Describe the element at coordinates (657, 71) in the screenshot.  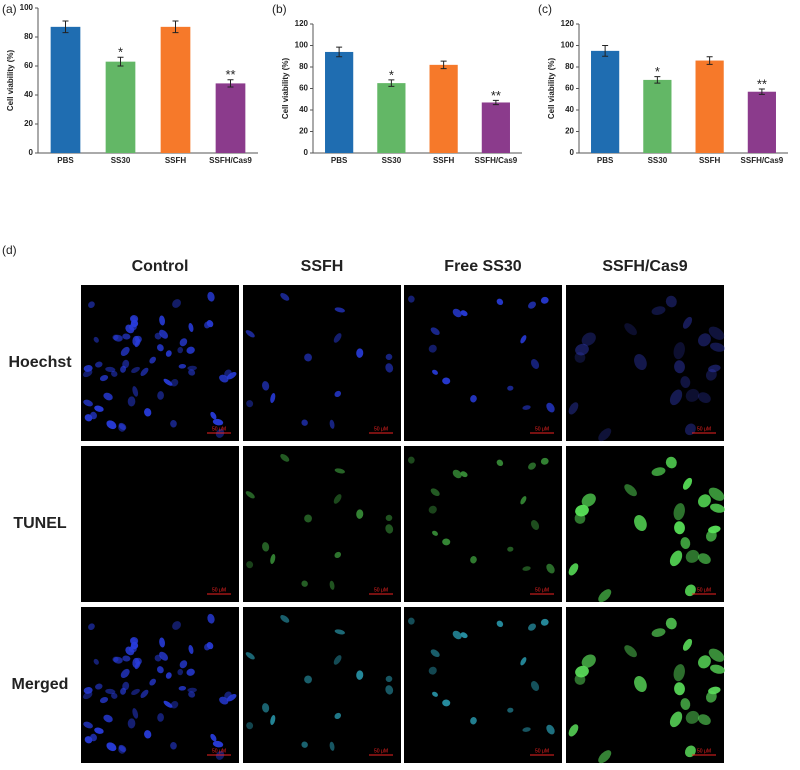
I see `significance: *` at that location.